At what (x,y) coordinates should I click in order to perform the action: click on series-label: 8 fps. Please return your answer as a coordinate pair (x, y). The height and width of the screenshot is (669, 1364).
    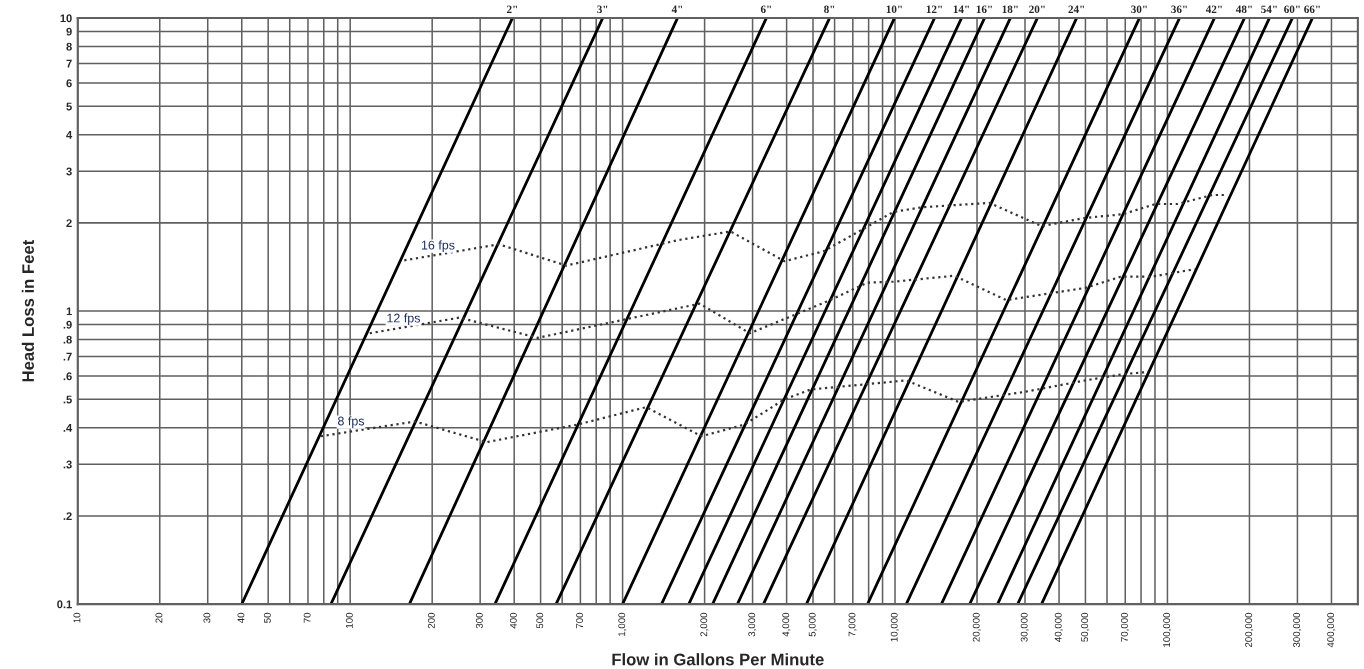
    Looking at the image, I should click on (351, 422).